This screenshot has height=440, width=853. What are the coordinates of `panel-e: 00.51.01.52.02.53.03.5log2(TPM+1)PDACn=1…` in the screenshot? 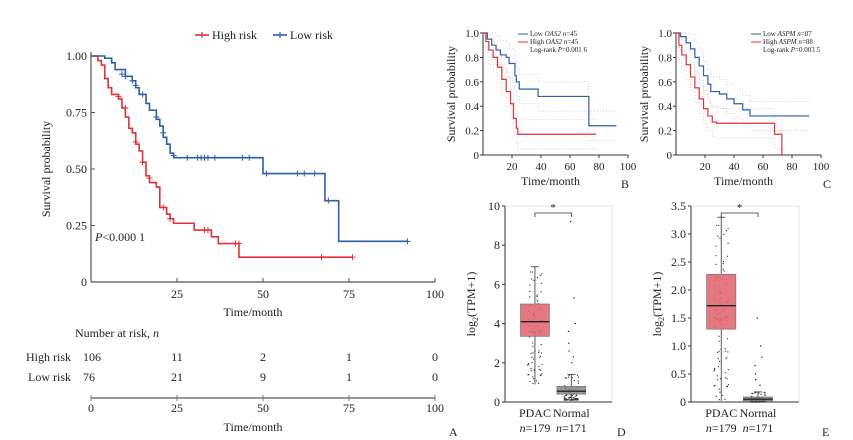 It's located at (739, 319).